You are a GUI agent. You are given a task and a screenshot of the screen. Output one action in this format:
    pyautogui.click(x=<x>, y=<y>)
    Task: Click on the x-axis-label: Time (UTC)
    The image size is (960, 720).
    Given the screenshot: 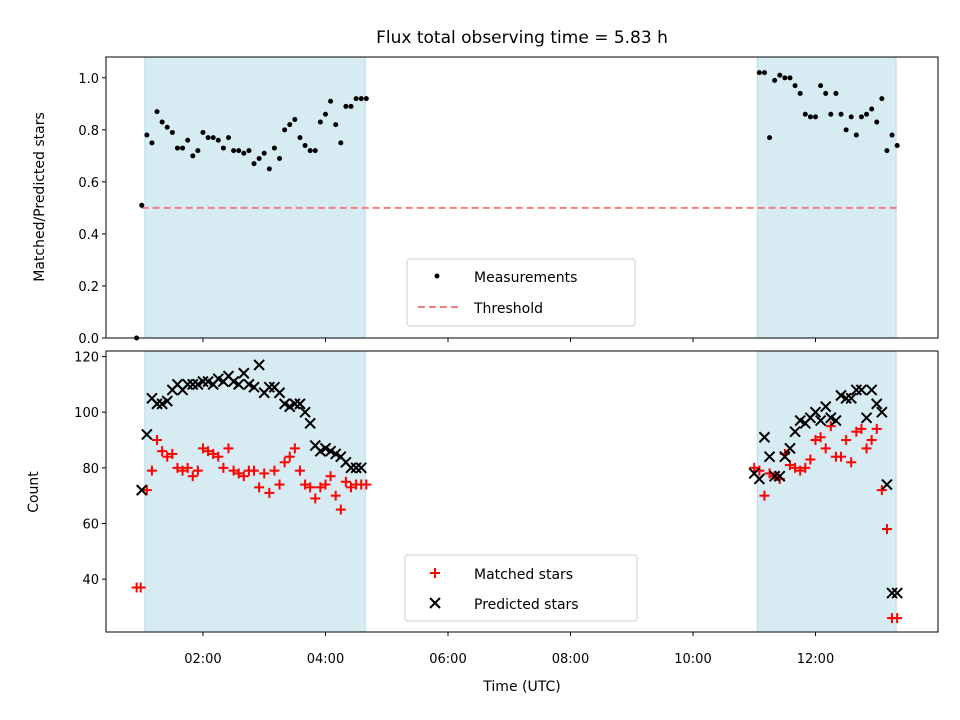 What is the action you would take?
    pyautogui.click(x=521, y=687)
    